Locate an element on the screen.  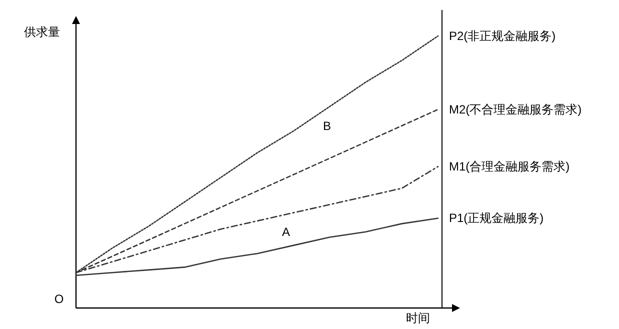
annotation: B is located at coordinates (327, 126).